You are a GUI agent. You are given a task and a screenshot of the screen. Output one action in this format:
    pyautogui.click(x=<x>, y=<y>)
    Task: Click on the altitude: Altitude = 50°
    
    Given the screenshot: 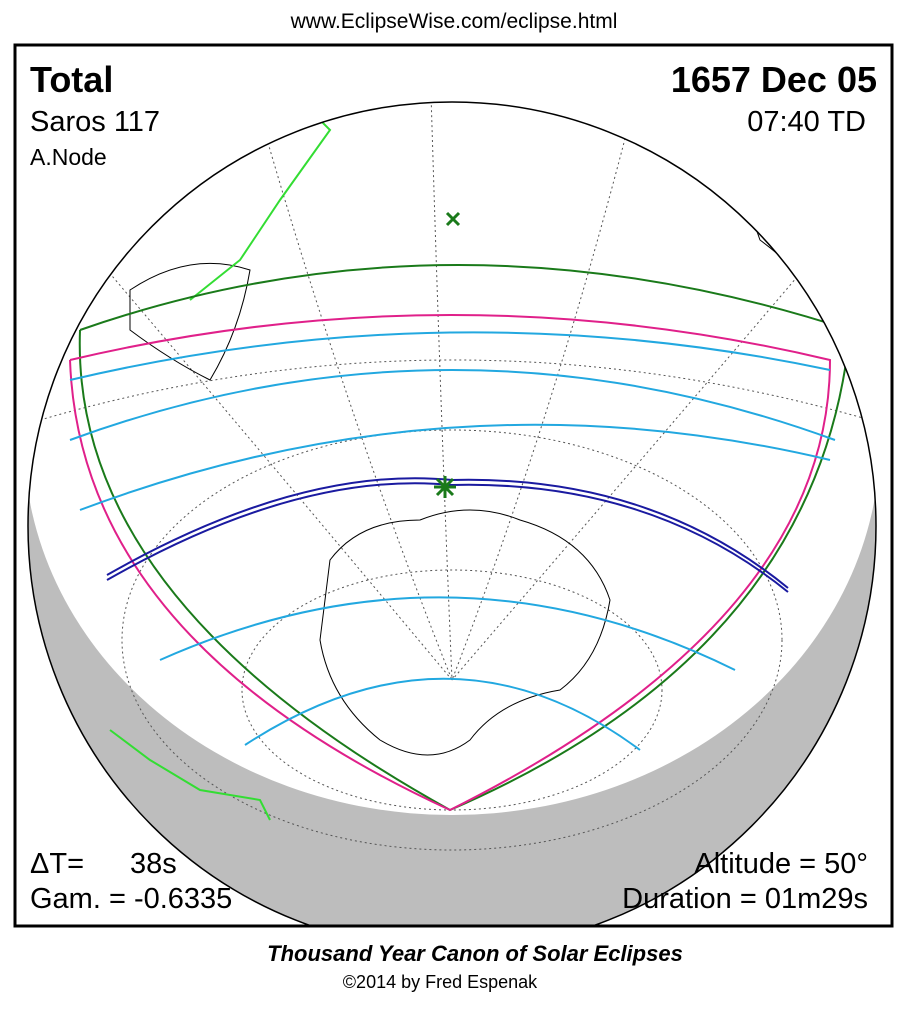 What is the action you would take?
    pyautogui.click(x=781, y=864)
    